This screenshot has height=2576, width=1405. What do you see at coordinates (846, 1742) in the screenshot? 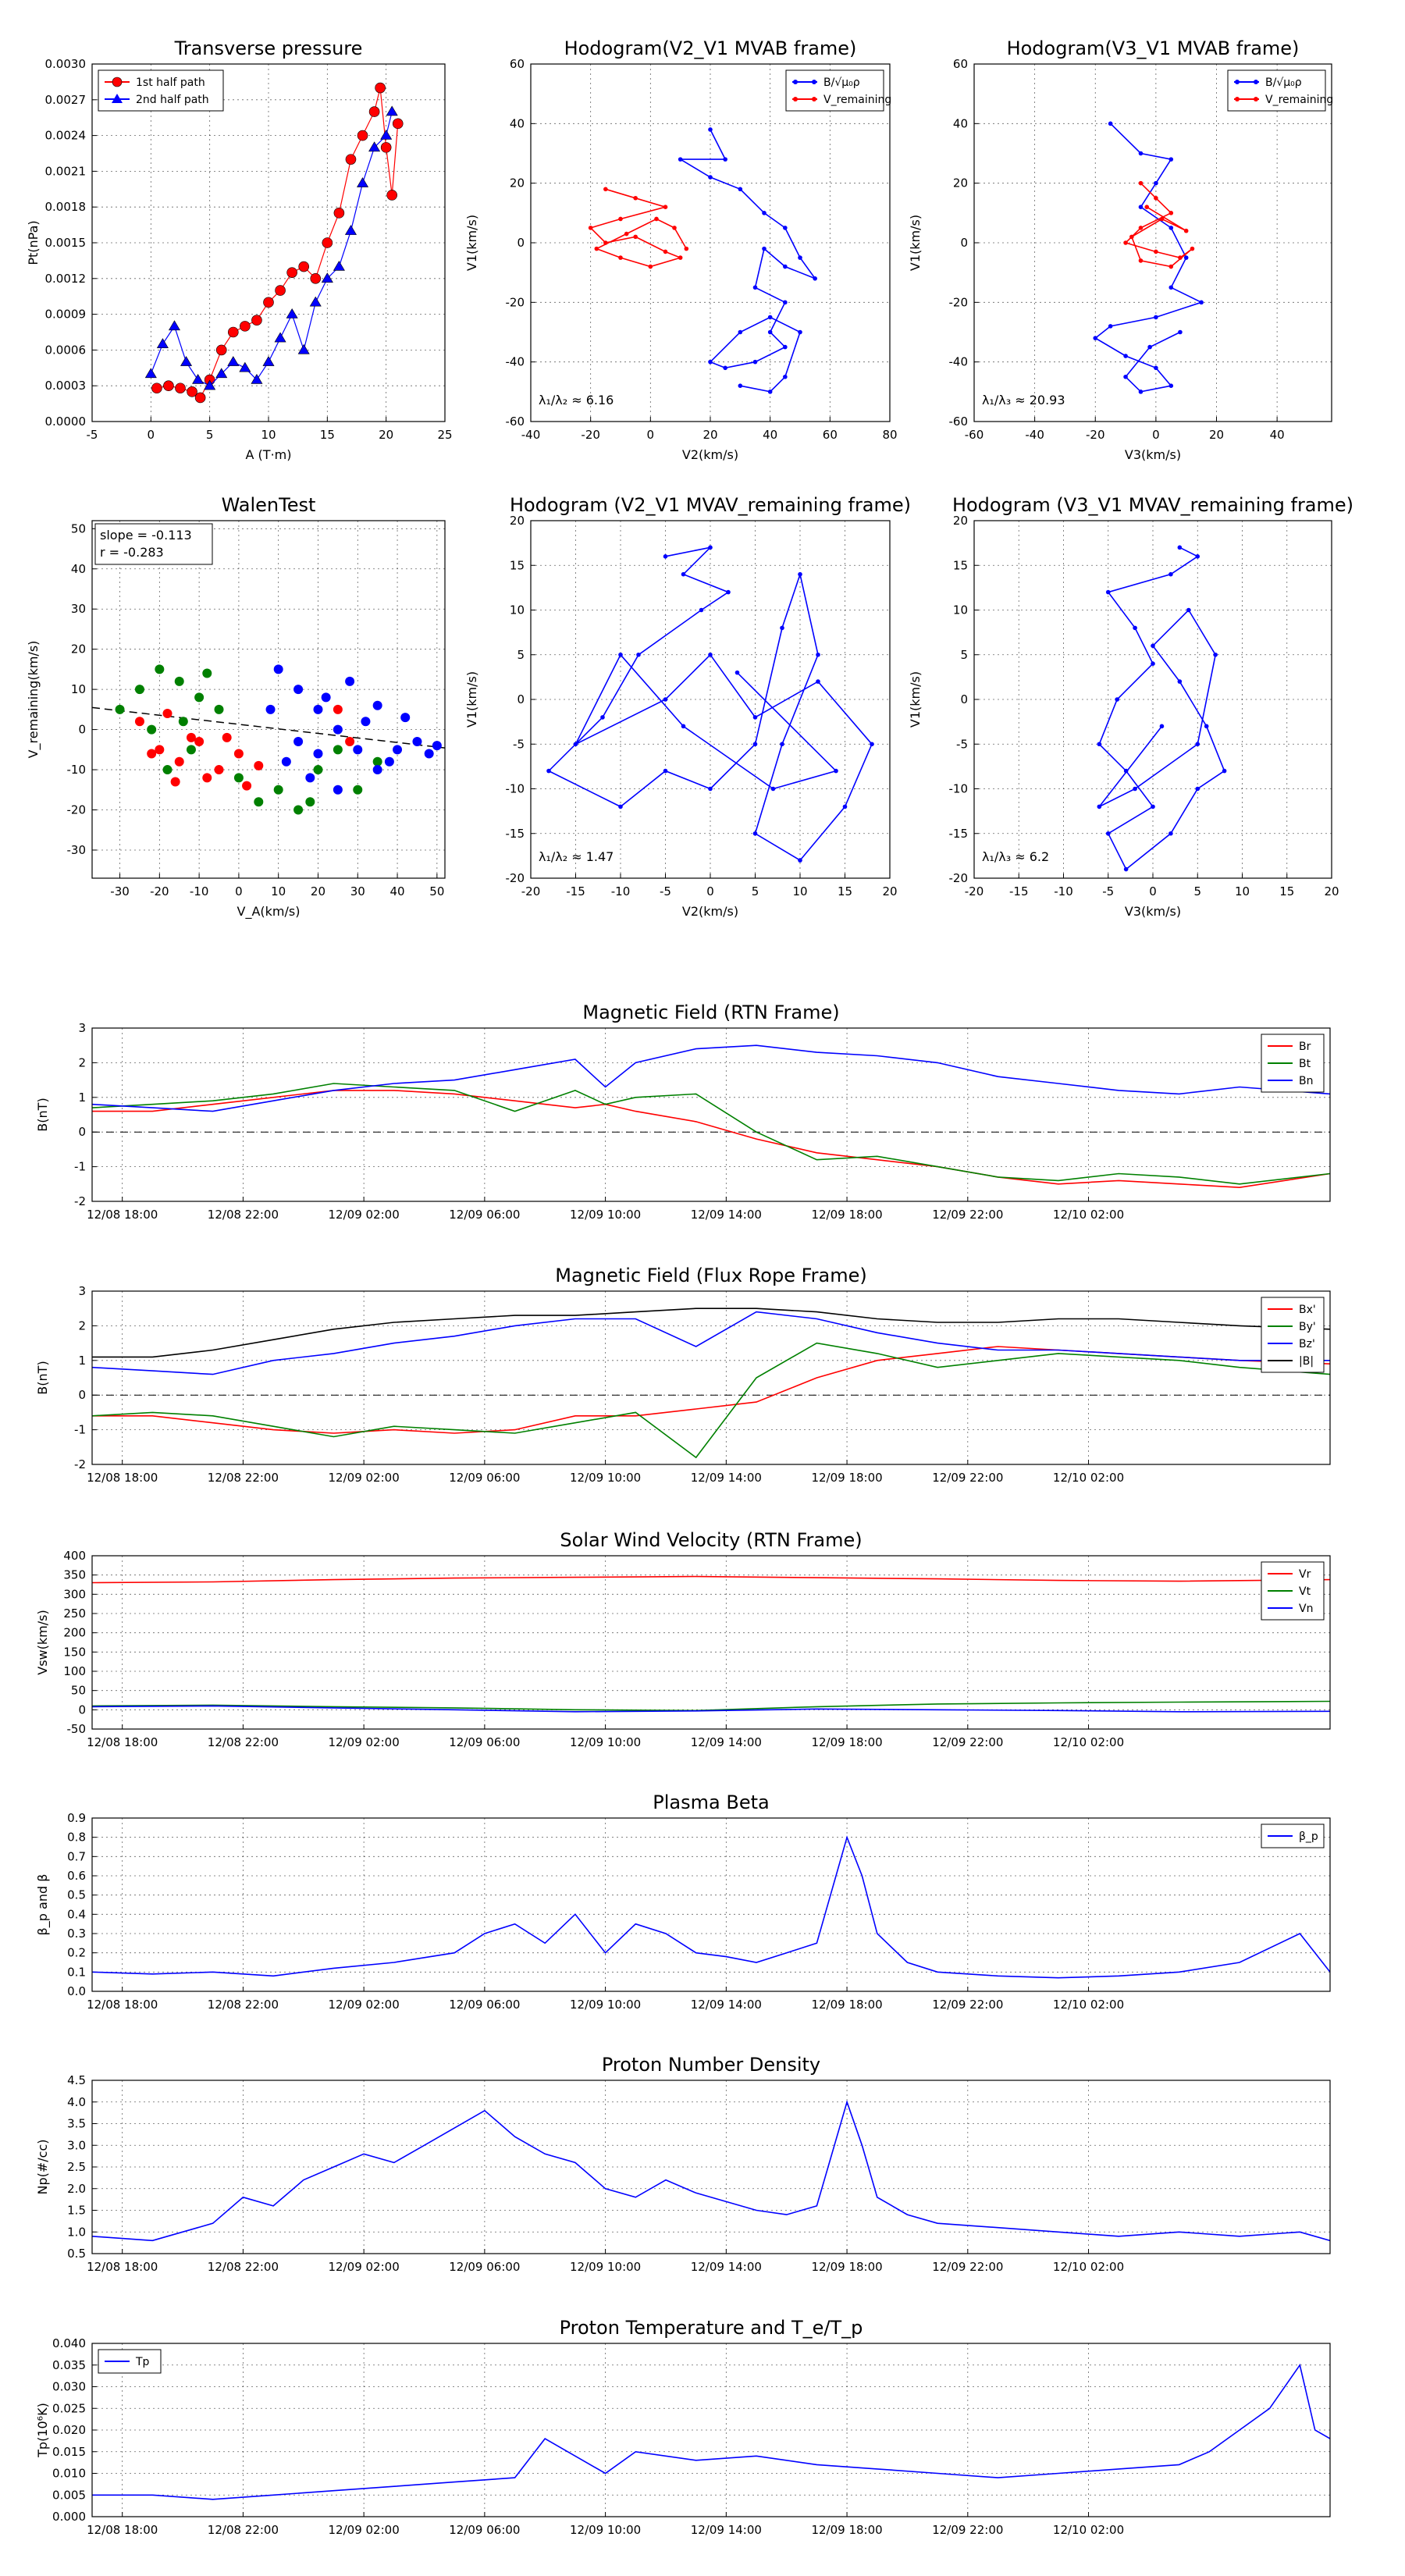
I see `x-tick-label: 12/09 18:00` at bounding box center [846, 1742].